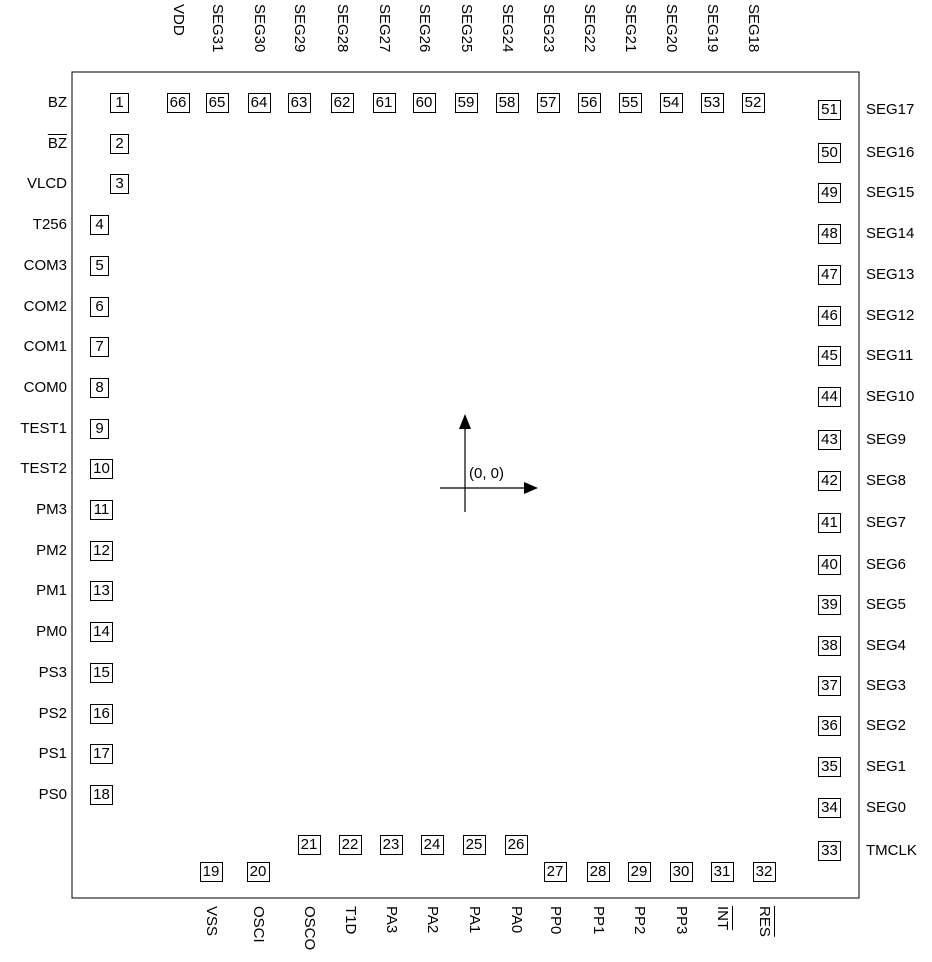 Image resolution: width=932 pixels, height=962 pixels. What do you see at coordinates (829, 481) in the screenshot?
I see `pin-42-pad: 42` at bounding box center [829, 481].